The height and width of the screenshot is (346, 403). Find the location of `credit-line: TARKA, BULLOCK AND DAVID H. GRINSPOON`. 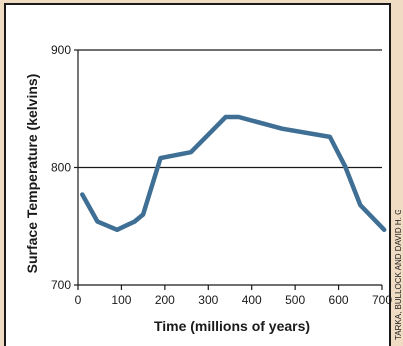

credit-line: TARKA, BULLOCK AND DAVID H. GRINSPOON is located at coordinates (398, 275).